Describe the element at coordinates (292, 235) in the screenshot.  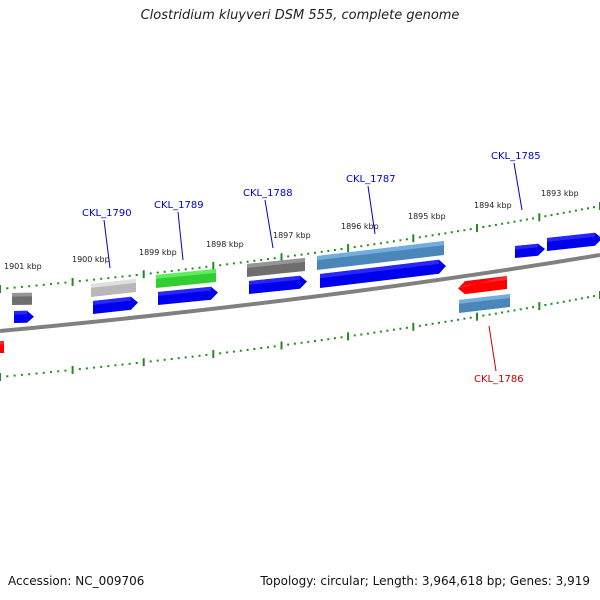
I see `scale-label: 1897 kbp` at that location.